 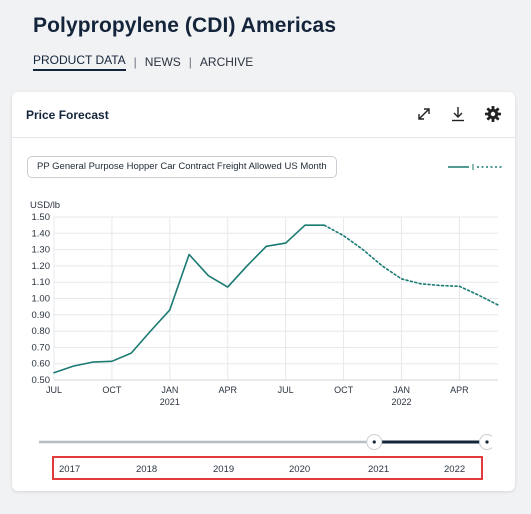 I want to click on y-tick-label: 0.70, so click(x=41, y=347).